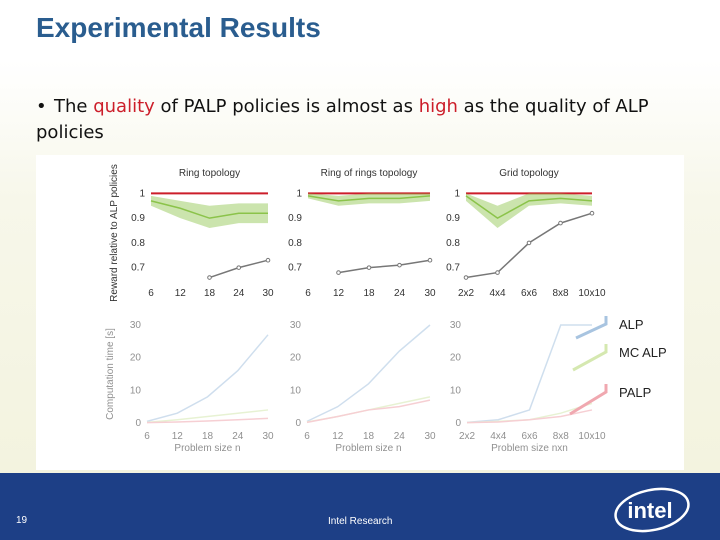 This screenshot has height=540, width=720. What do you see at coordinates (635, 392) in the screenshot?
I see `legend-label: PALP` at bounding box center [635, 392].